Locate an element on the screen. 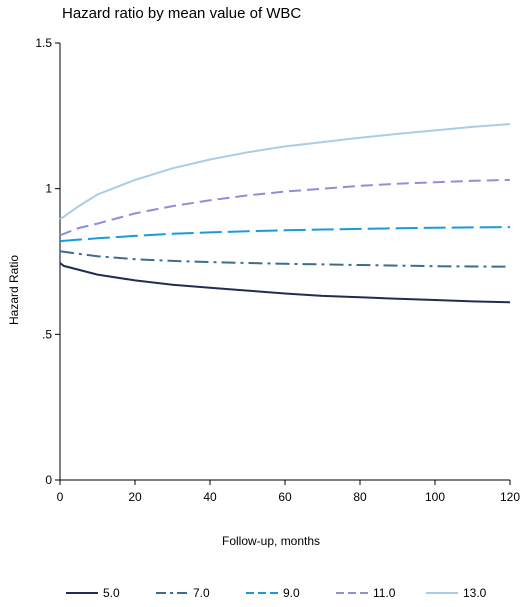 The height and width of the screenshot is (607, 520). legend-label: 9.0 is located at coordinates (291, 593).